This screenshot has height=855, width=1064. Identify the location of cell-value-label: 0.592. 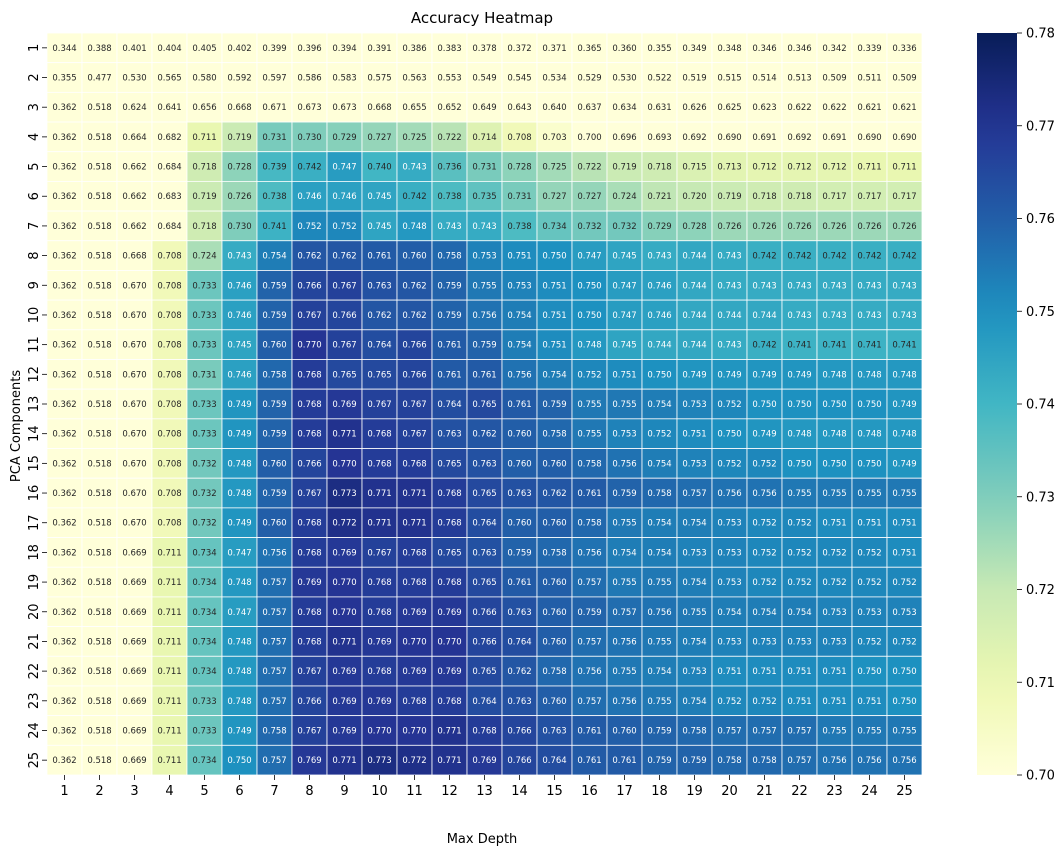
(239, 79).